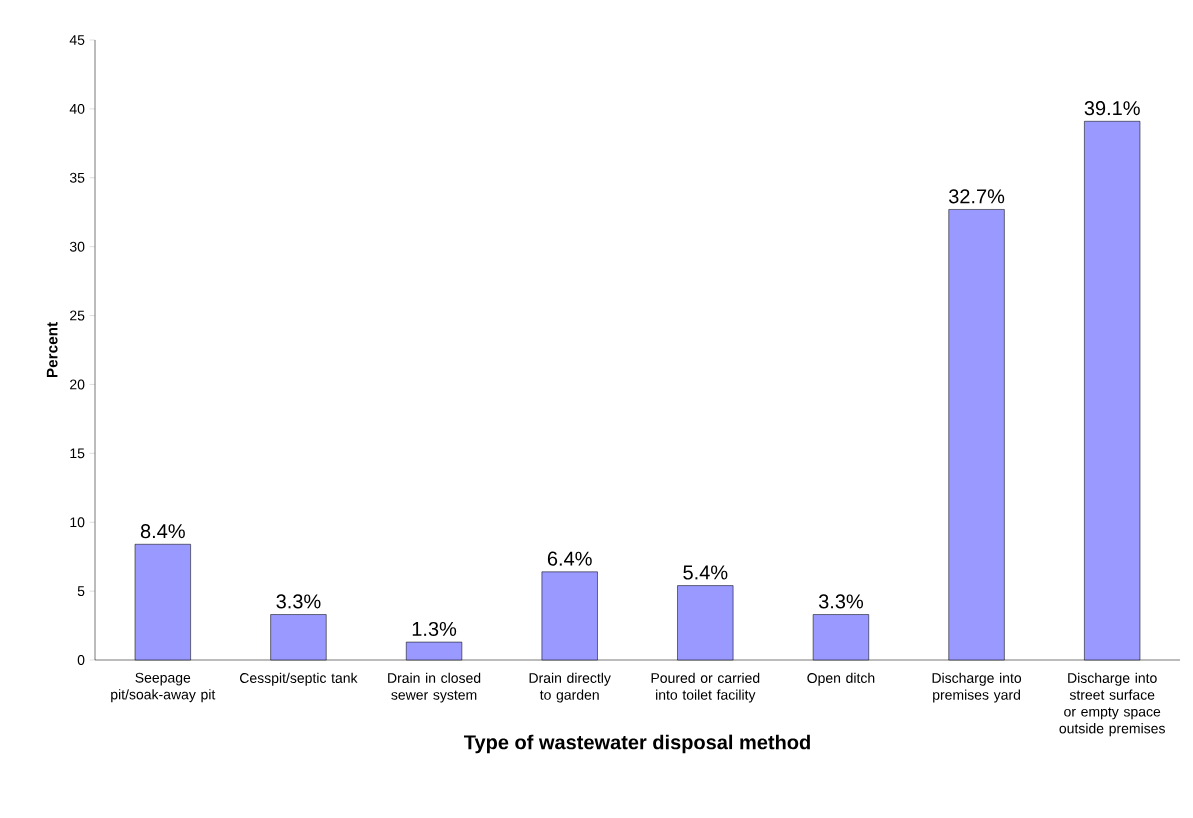 The width and height of the screenshot is (1193, 818). Describe the element at coordinates (1112, 704) in the screenshot. I see `x-tick-label: Discharge into street surface or empty space outside premises` at that location.